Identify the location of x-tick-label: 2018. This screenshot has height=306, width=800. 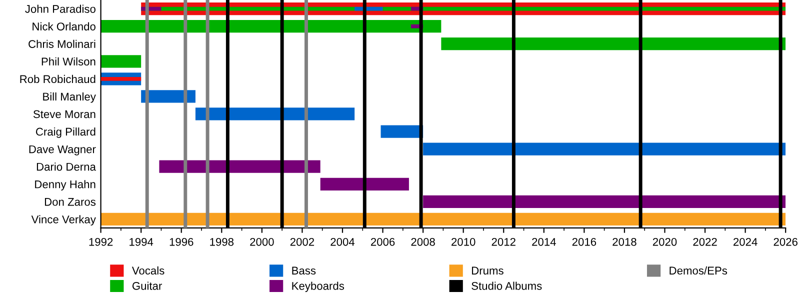
(624, 242).